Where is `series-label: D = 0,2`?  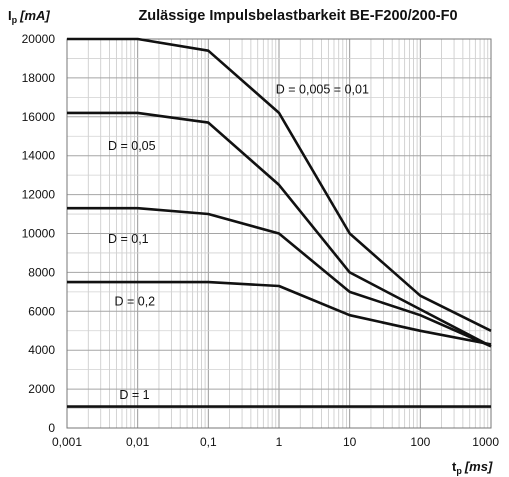 series-label: D = 0,2 is located at coordinates (134, 301).